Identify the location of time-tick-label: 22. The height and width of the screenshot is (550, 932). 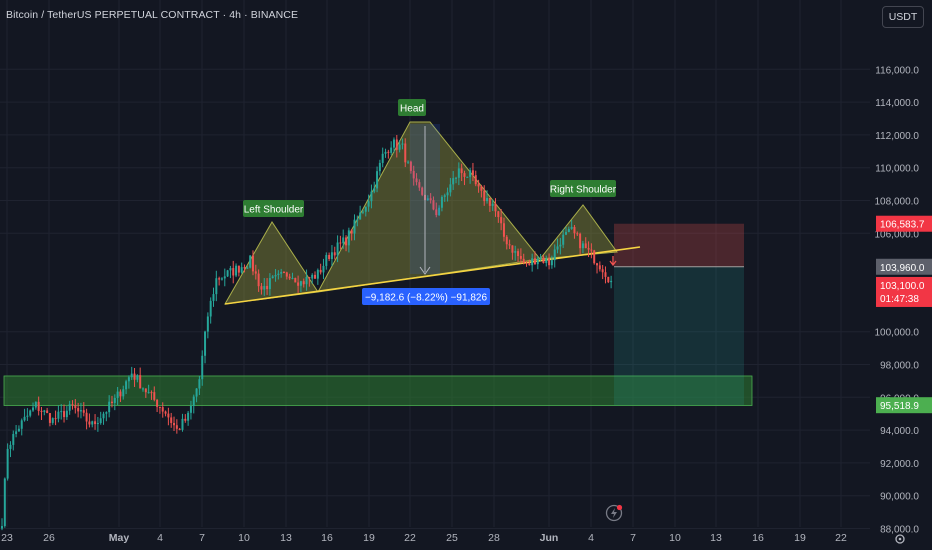
(410, 538).